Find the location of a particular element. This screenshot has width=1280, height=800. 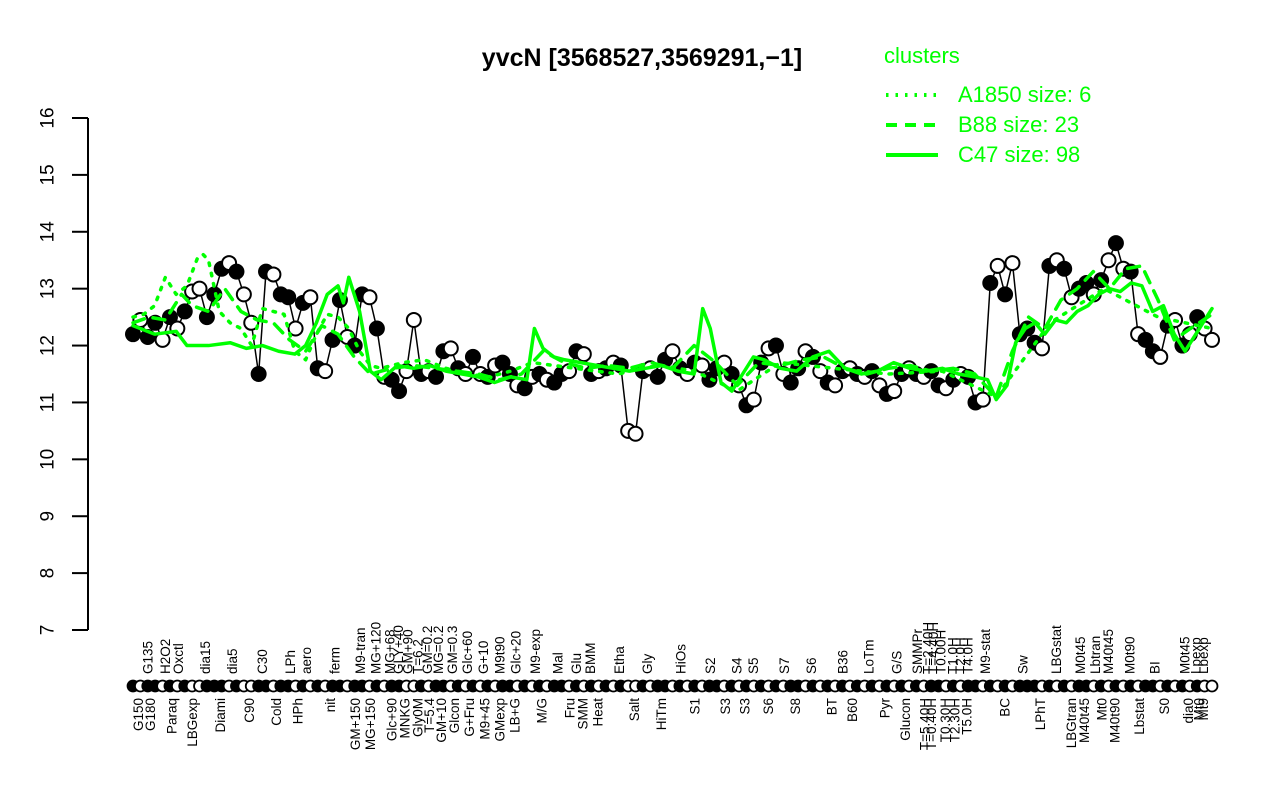

condition-label-top: G135 is located at coordinates (148, 657).